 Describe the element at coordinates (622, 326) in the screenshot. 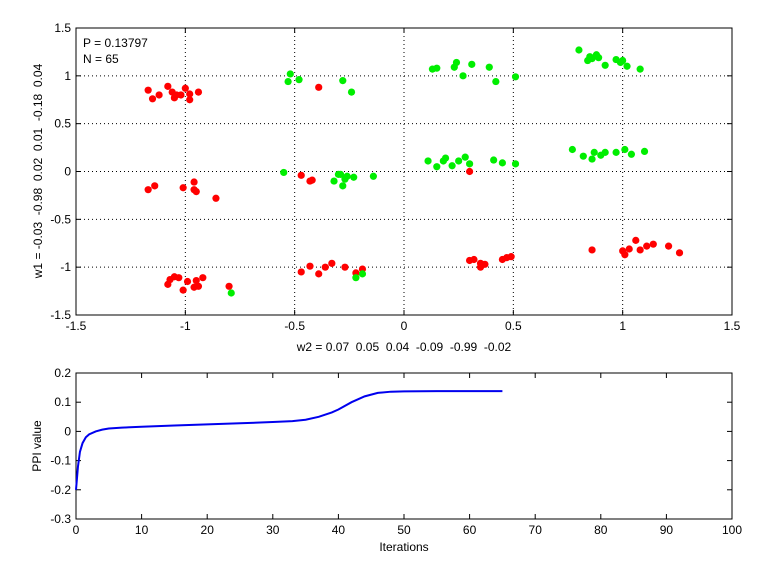

I see `scatter-x-tick-label: 1` at that location.